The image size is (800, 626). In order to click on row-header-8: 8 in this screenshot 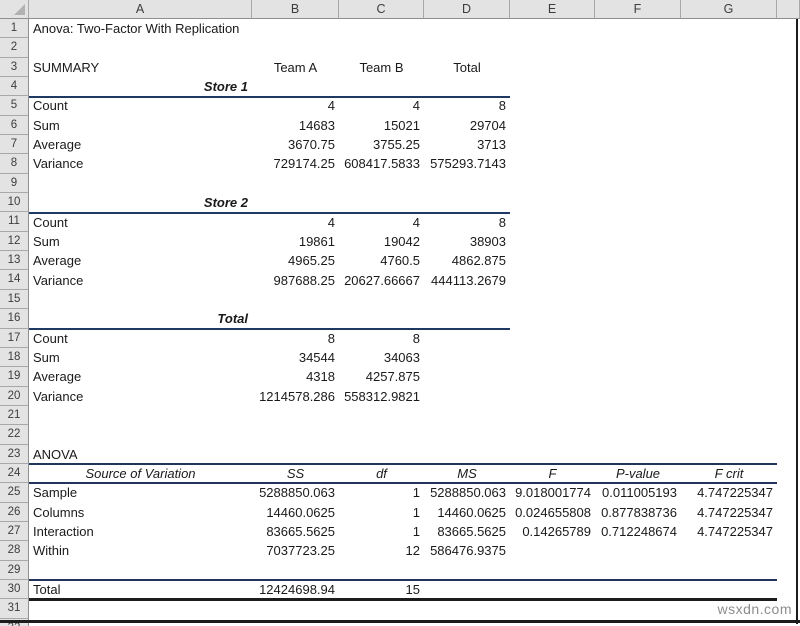, I will do `click(14, 164)`.